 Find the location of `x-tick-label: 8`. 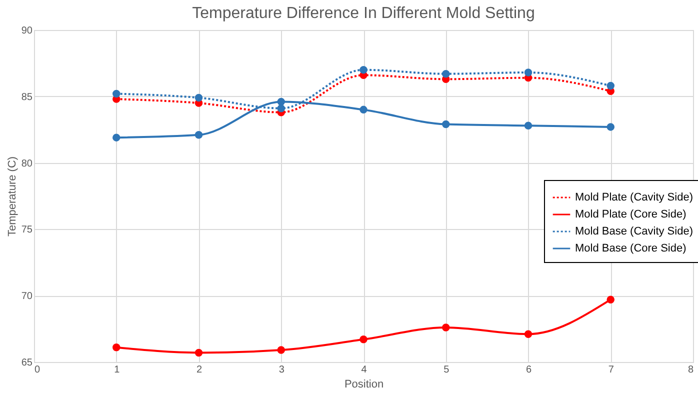

x-tick-label: 8 is located at coordinates (691, 370).